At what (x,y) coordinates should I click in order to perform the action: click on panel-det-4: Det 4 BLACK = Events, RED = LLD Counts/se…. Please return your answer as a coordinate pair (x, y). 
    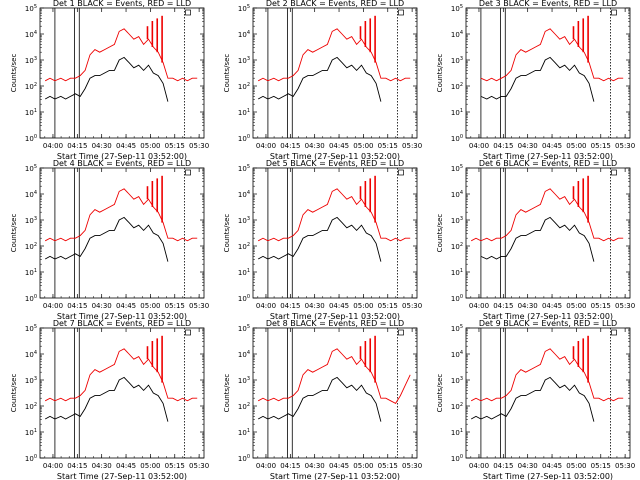
    Looking at the image, I should click on (109, 240).